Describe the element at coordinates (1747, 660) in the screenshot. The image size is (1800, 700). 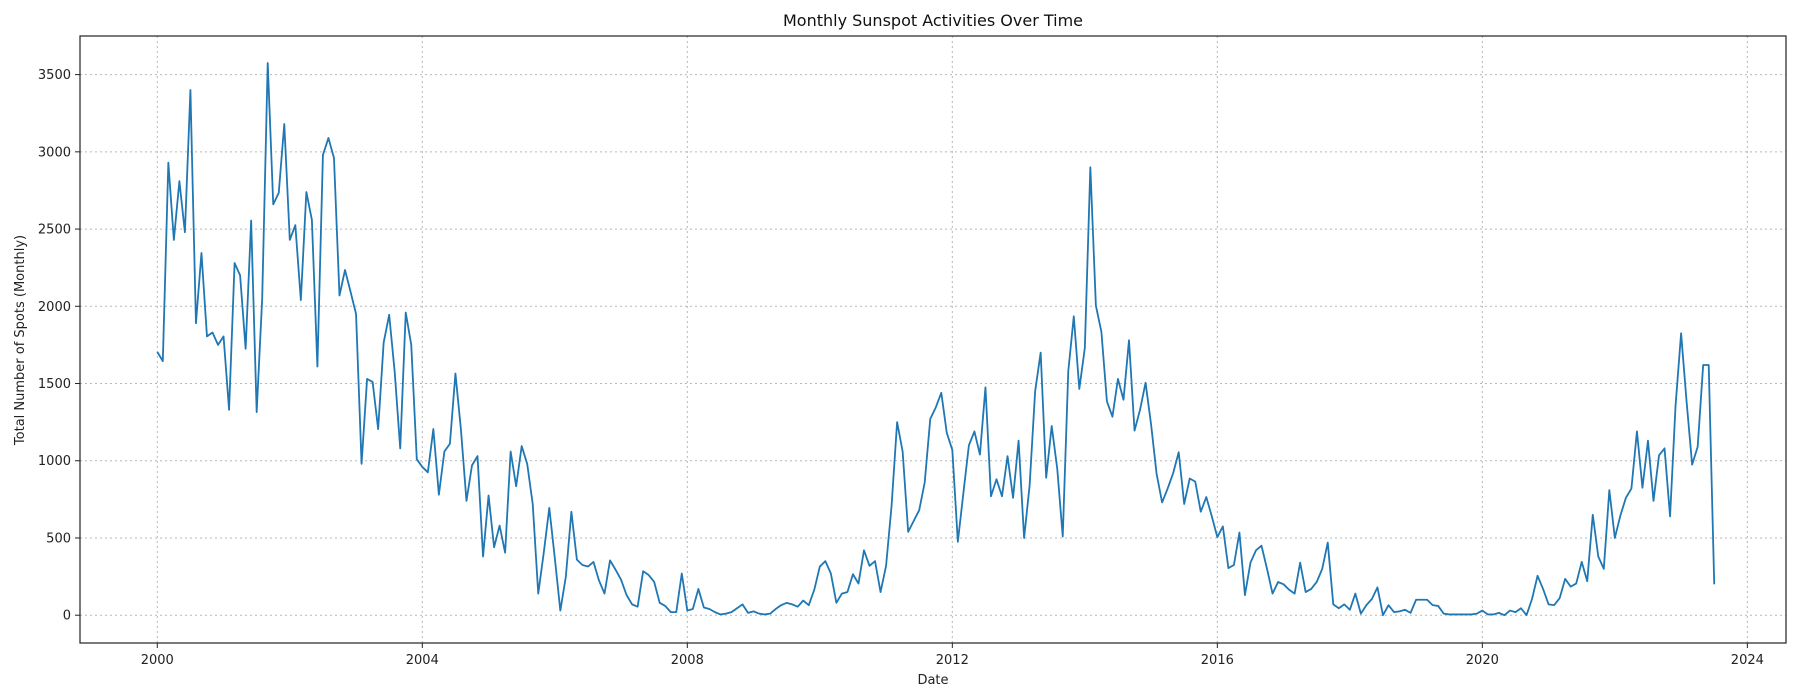
I see `x-tick-label: 2024` at that location.